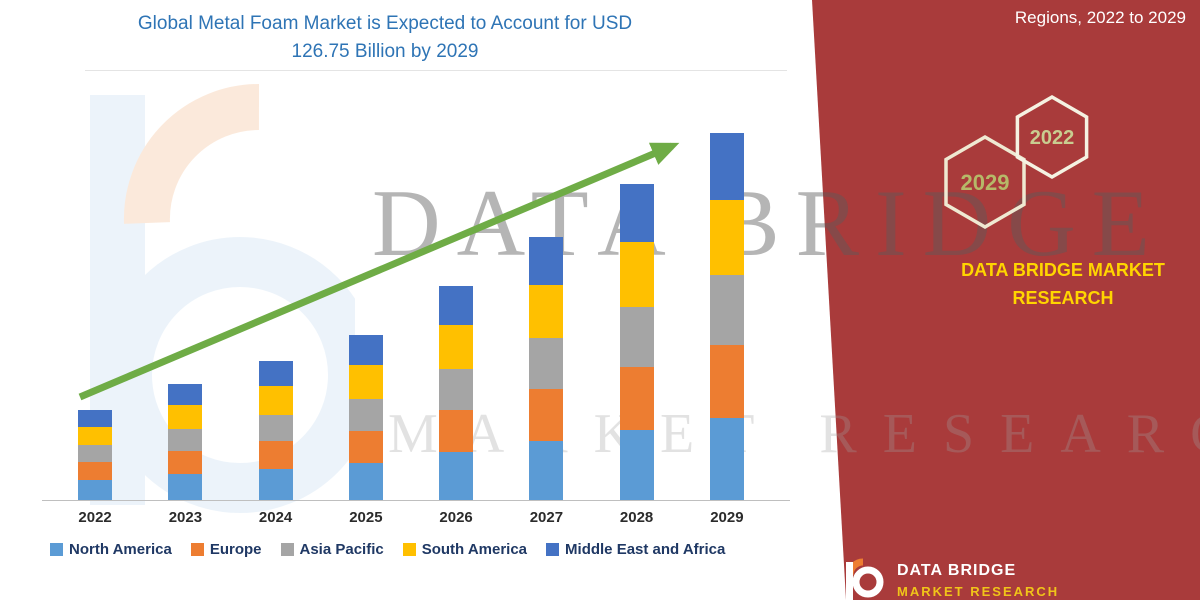 The height and width of the screenshot is (600, 1200). What do you see at coordinates (185, 394) in the screenshot?
I see `bar-segment-2023-middle-east-and-africa` at bounding box center [185, 394].